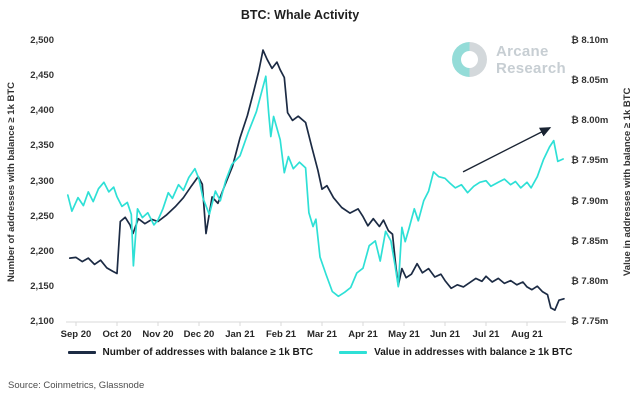  What do you see at coordinates (42, 321) in the screenshot?
I see `left-axis-tick-label: 2,100` at bounding box center [42, 321].